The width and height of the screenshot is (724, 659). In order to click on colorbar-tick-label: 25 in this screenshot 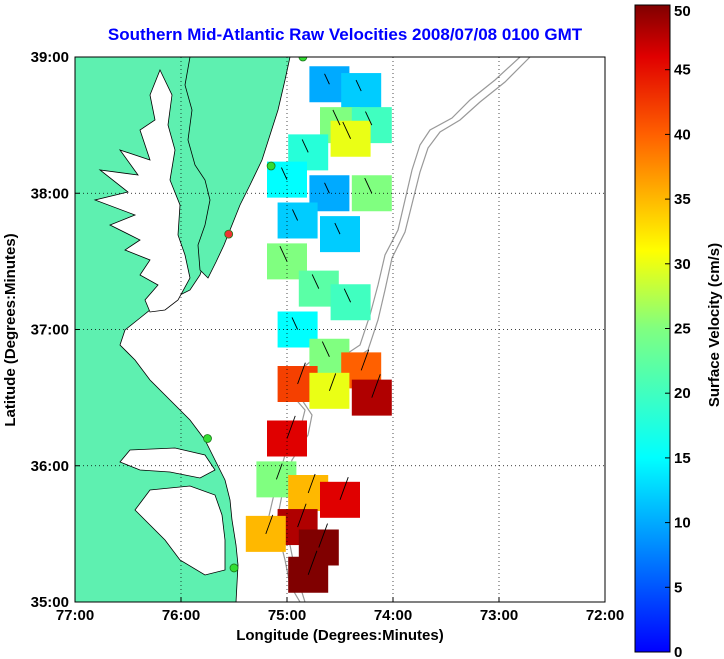, I will do `click(682, 329)`.